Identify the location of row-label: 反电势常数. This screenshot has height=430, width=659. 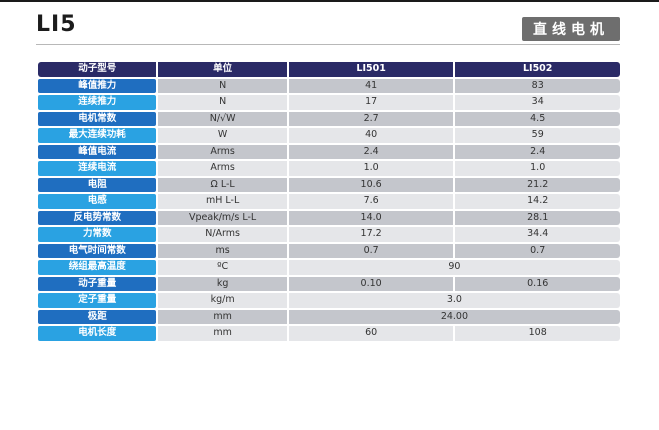
(97, 217).